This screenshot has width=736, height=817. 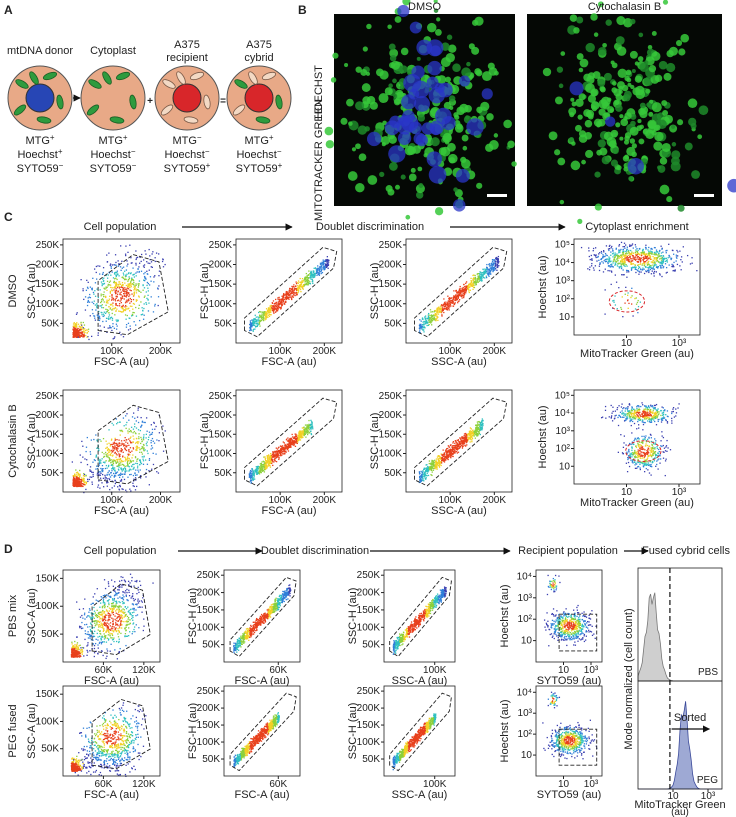 What do you see at coordinates (150, 101) in the screenshot?
I see `operator: +` at bounding box center [150, 101].